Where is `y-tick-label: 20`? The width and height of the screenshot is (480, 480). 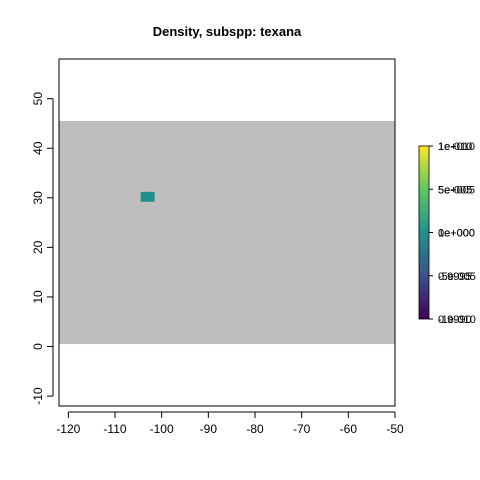
y-tick-label: 20 is located at coordinates (38, 247).